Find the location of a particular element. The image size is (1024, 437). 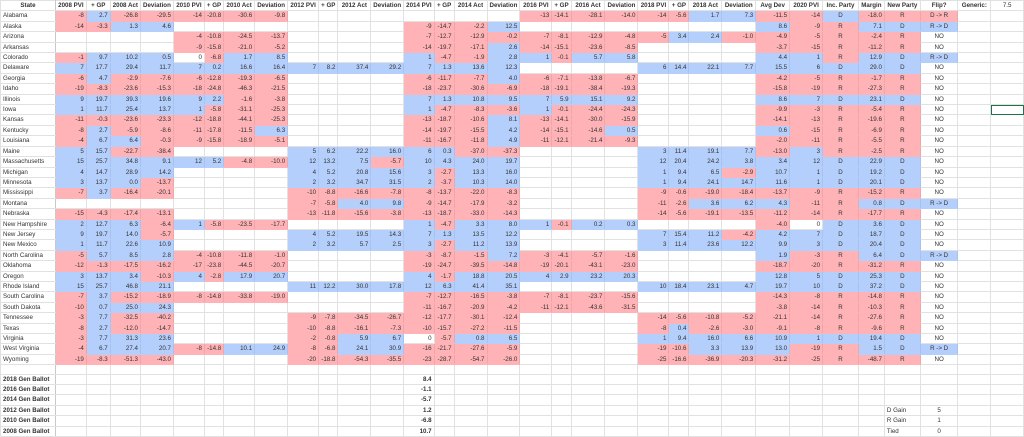

data-cell: -14.3 is located at coordinates (773, 297).